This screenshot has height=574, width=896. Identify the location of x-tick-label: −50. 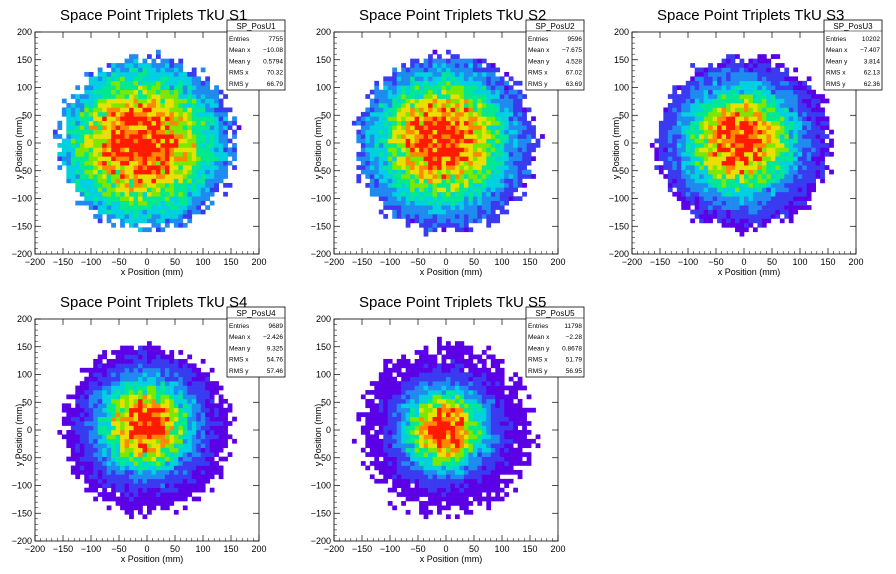
(118, 262).